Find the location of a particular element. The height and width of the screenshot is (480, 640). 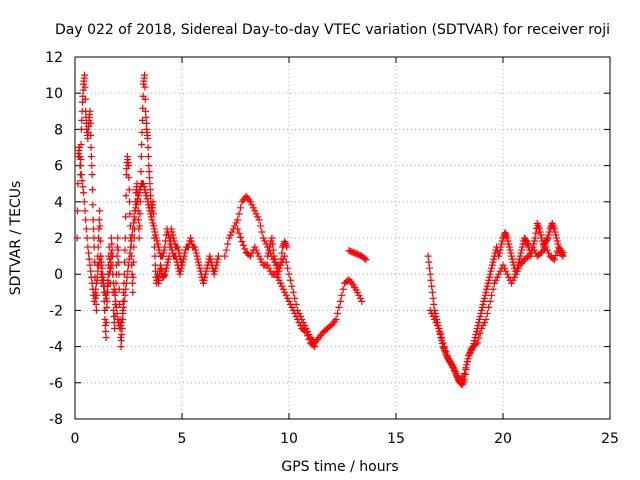

x-tick-label: 20 is located at coordinates (503, 439).